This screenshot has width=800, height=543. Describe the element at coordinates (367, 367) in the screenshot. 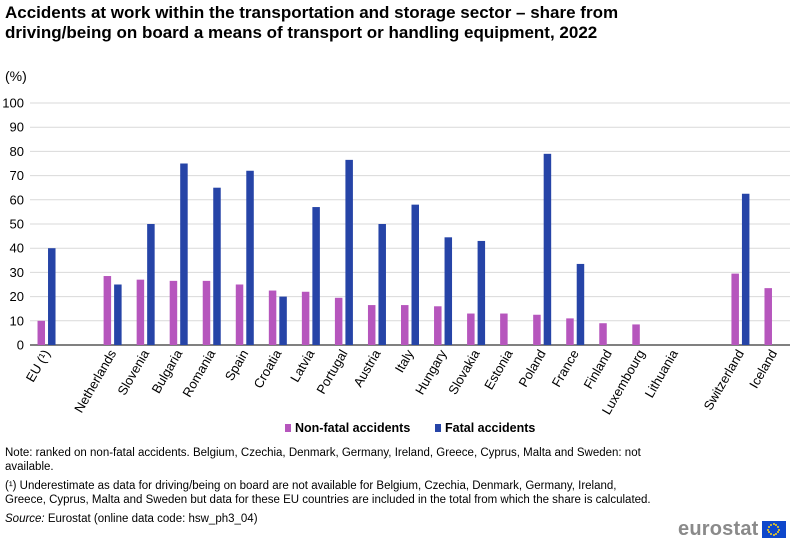

I see `x-tick-label: Austria` at that location.